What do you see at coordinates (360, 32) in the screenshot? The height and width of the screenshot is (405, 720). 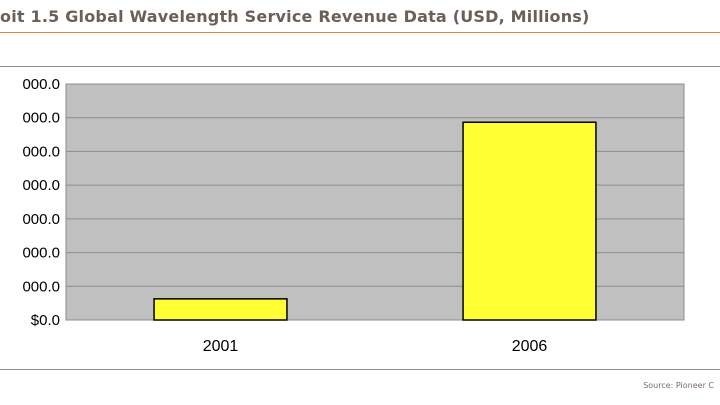 I see `title-rule` at bounding box center [360, 32].